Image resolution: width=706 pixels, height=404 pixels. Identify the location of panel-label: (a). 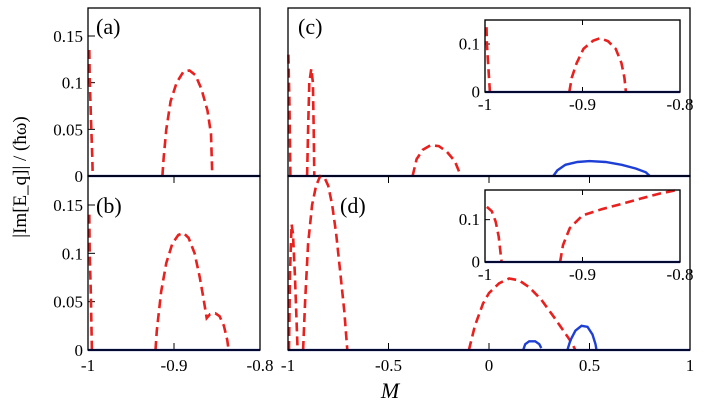
(108, 26).